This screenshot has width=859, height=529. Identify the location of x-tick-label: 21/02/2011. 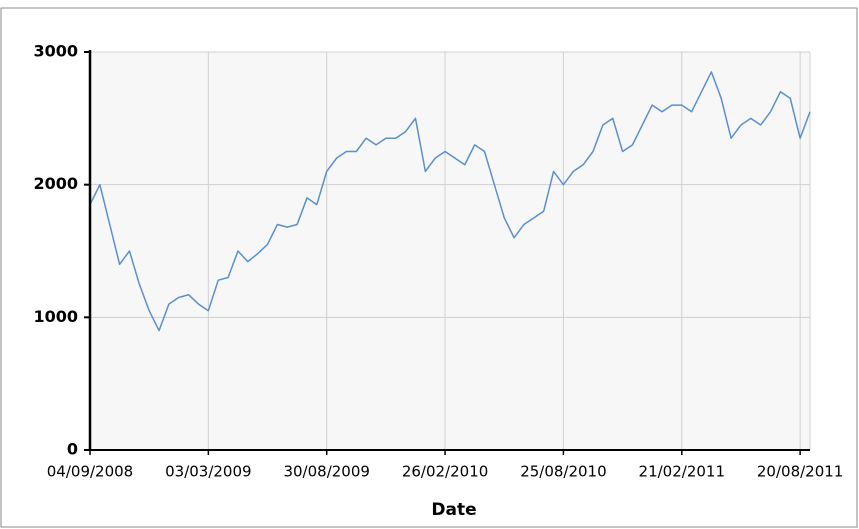
(682, 472).